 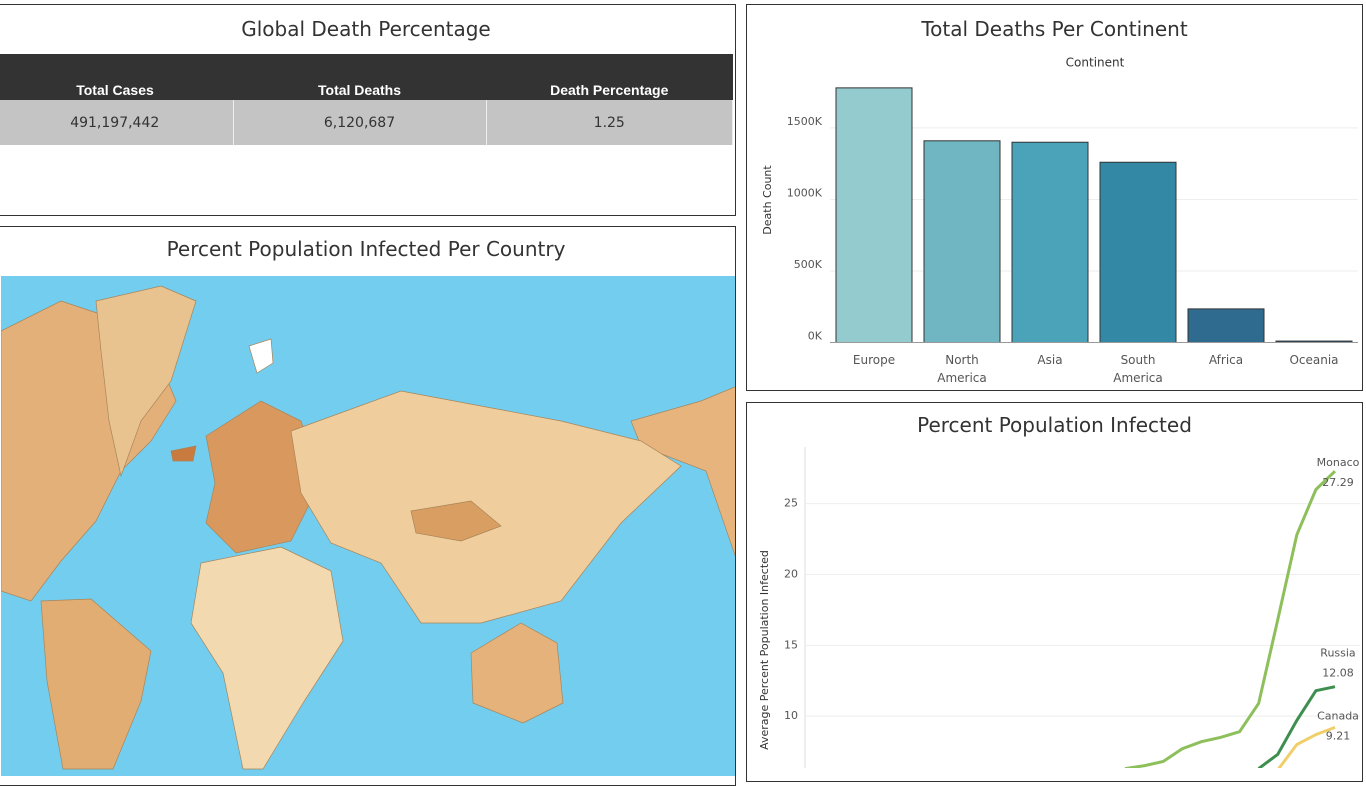 What do you see at coordinates (1338, 482) in the screenshot?
I see `value-label: 27.29` at bounding box center [1338, 482].